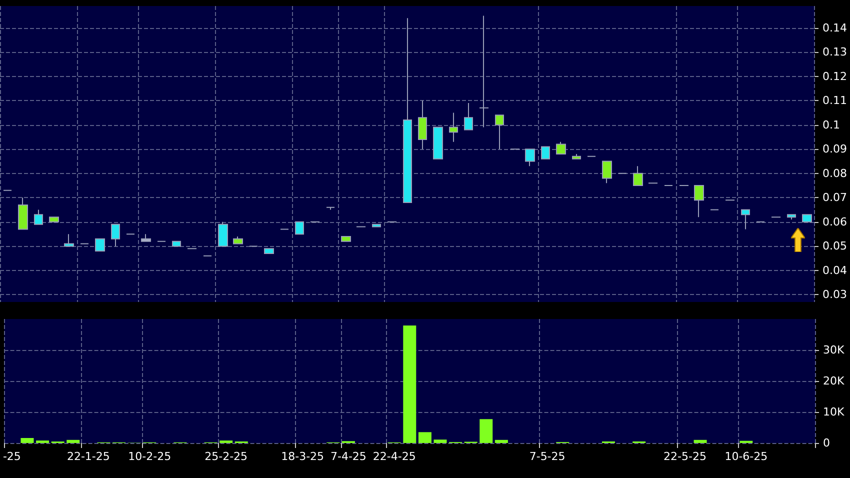  Describe the element at coordinates (835, 295) in the screenshot. I see `y-tick-label: 0.03` at that location.